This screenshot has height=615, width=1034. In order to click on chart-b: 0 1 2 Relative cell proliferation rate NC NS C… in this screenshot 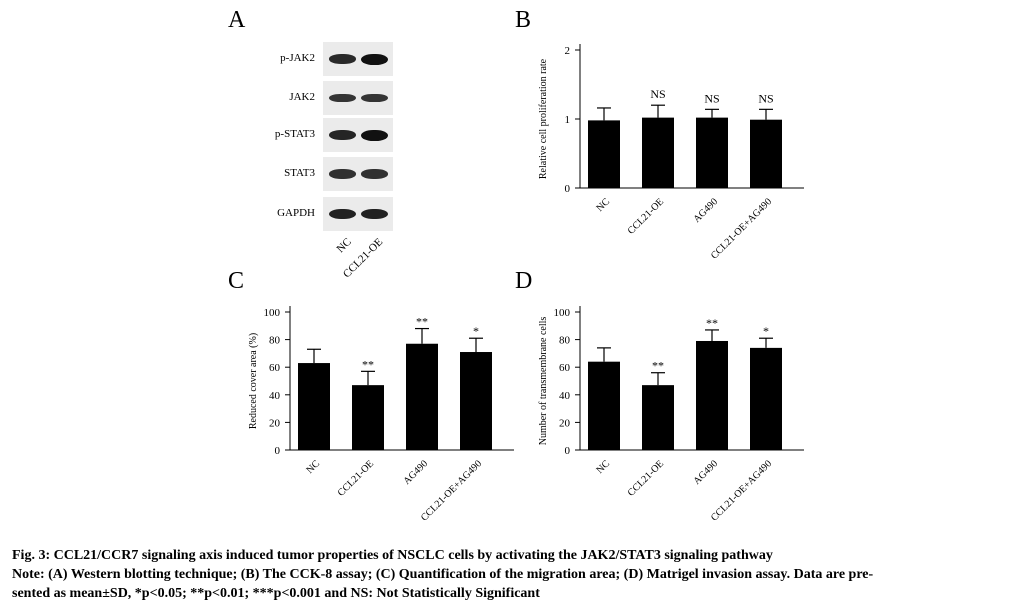, I will do `click(671, 153)`.